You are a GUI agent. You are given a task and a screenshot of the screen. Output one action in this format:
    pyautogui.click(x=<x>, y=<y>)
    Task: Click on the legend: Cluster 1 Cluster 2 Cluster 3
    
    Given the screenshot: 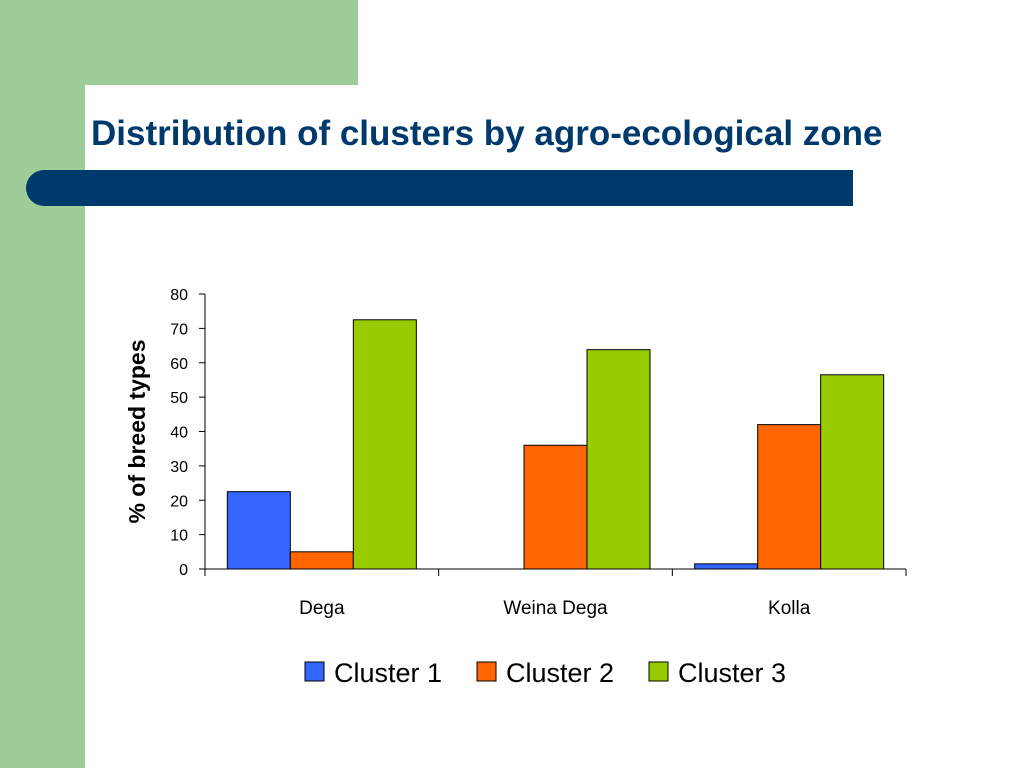 What is the action you would take?
    pyautogui.click(x=545, y=673)
    